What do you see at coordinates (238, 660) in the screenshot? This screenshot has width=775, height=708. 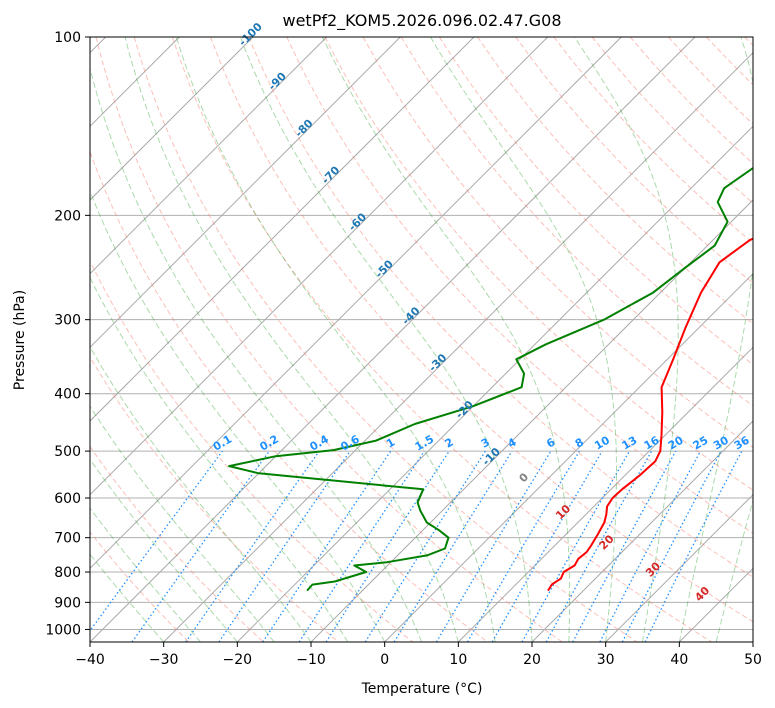 I see `x-tick-label: −20` at bounding box center [238, 660].